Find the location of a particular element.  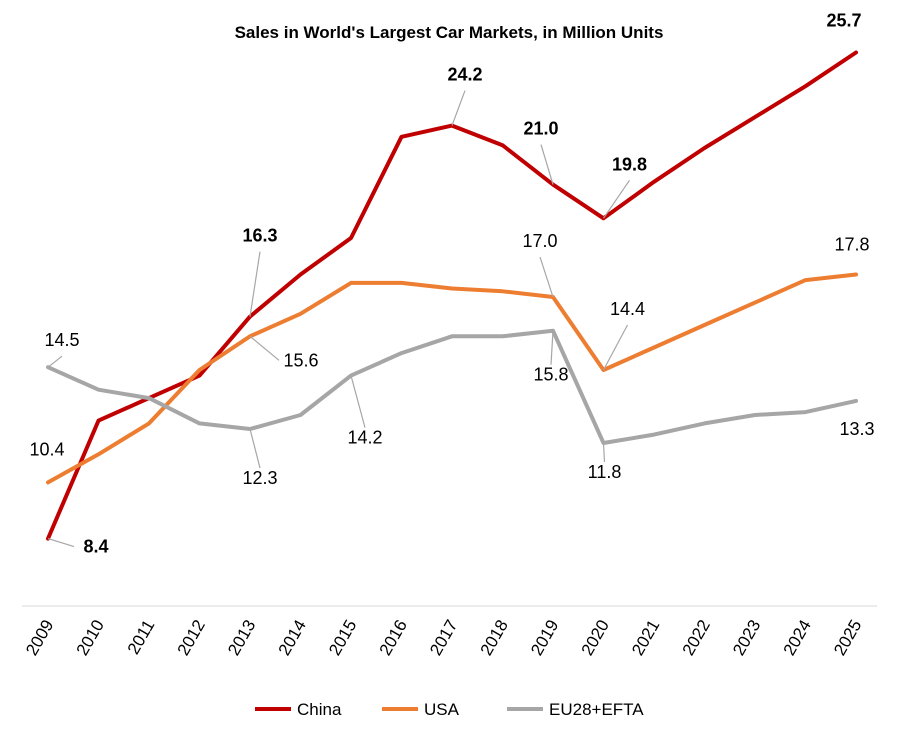

x-tick-label: 2023 is located at coordinates (746, 638).